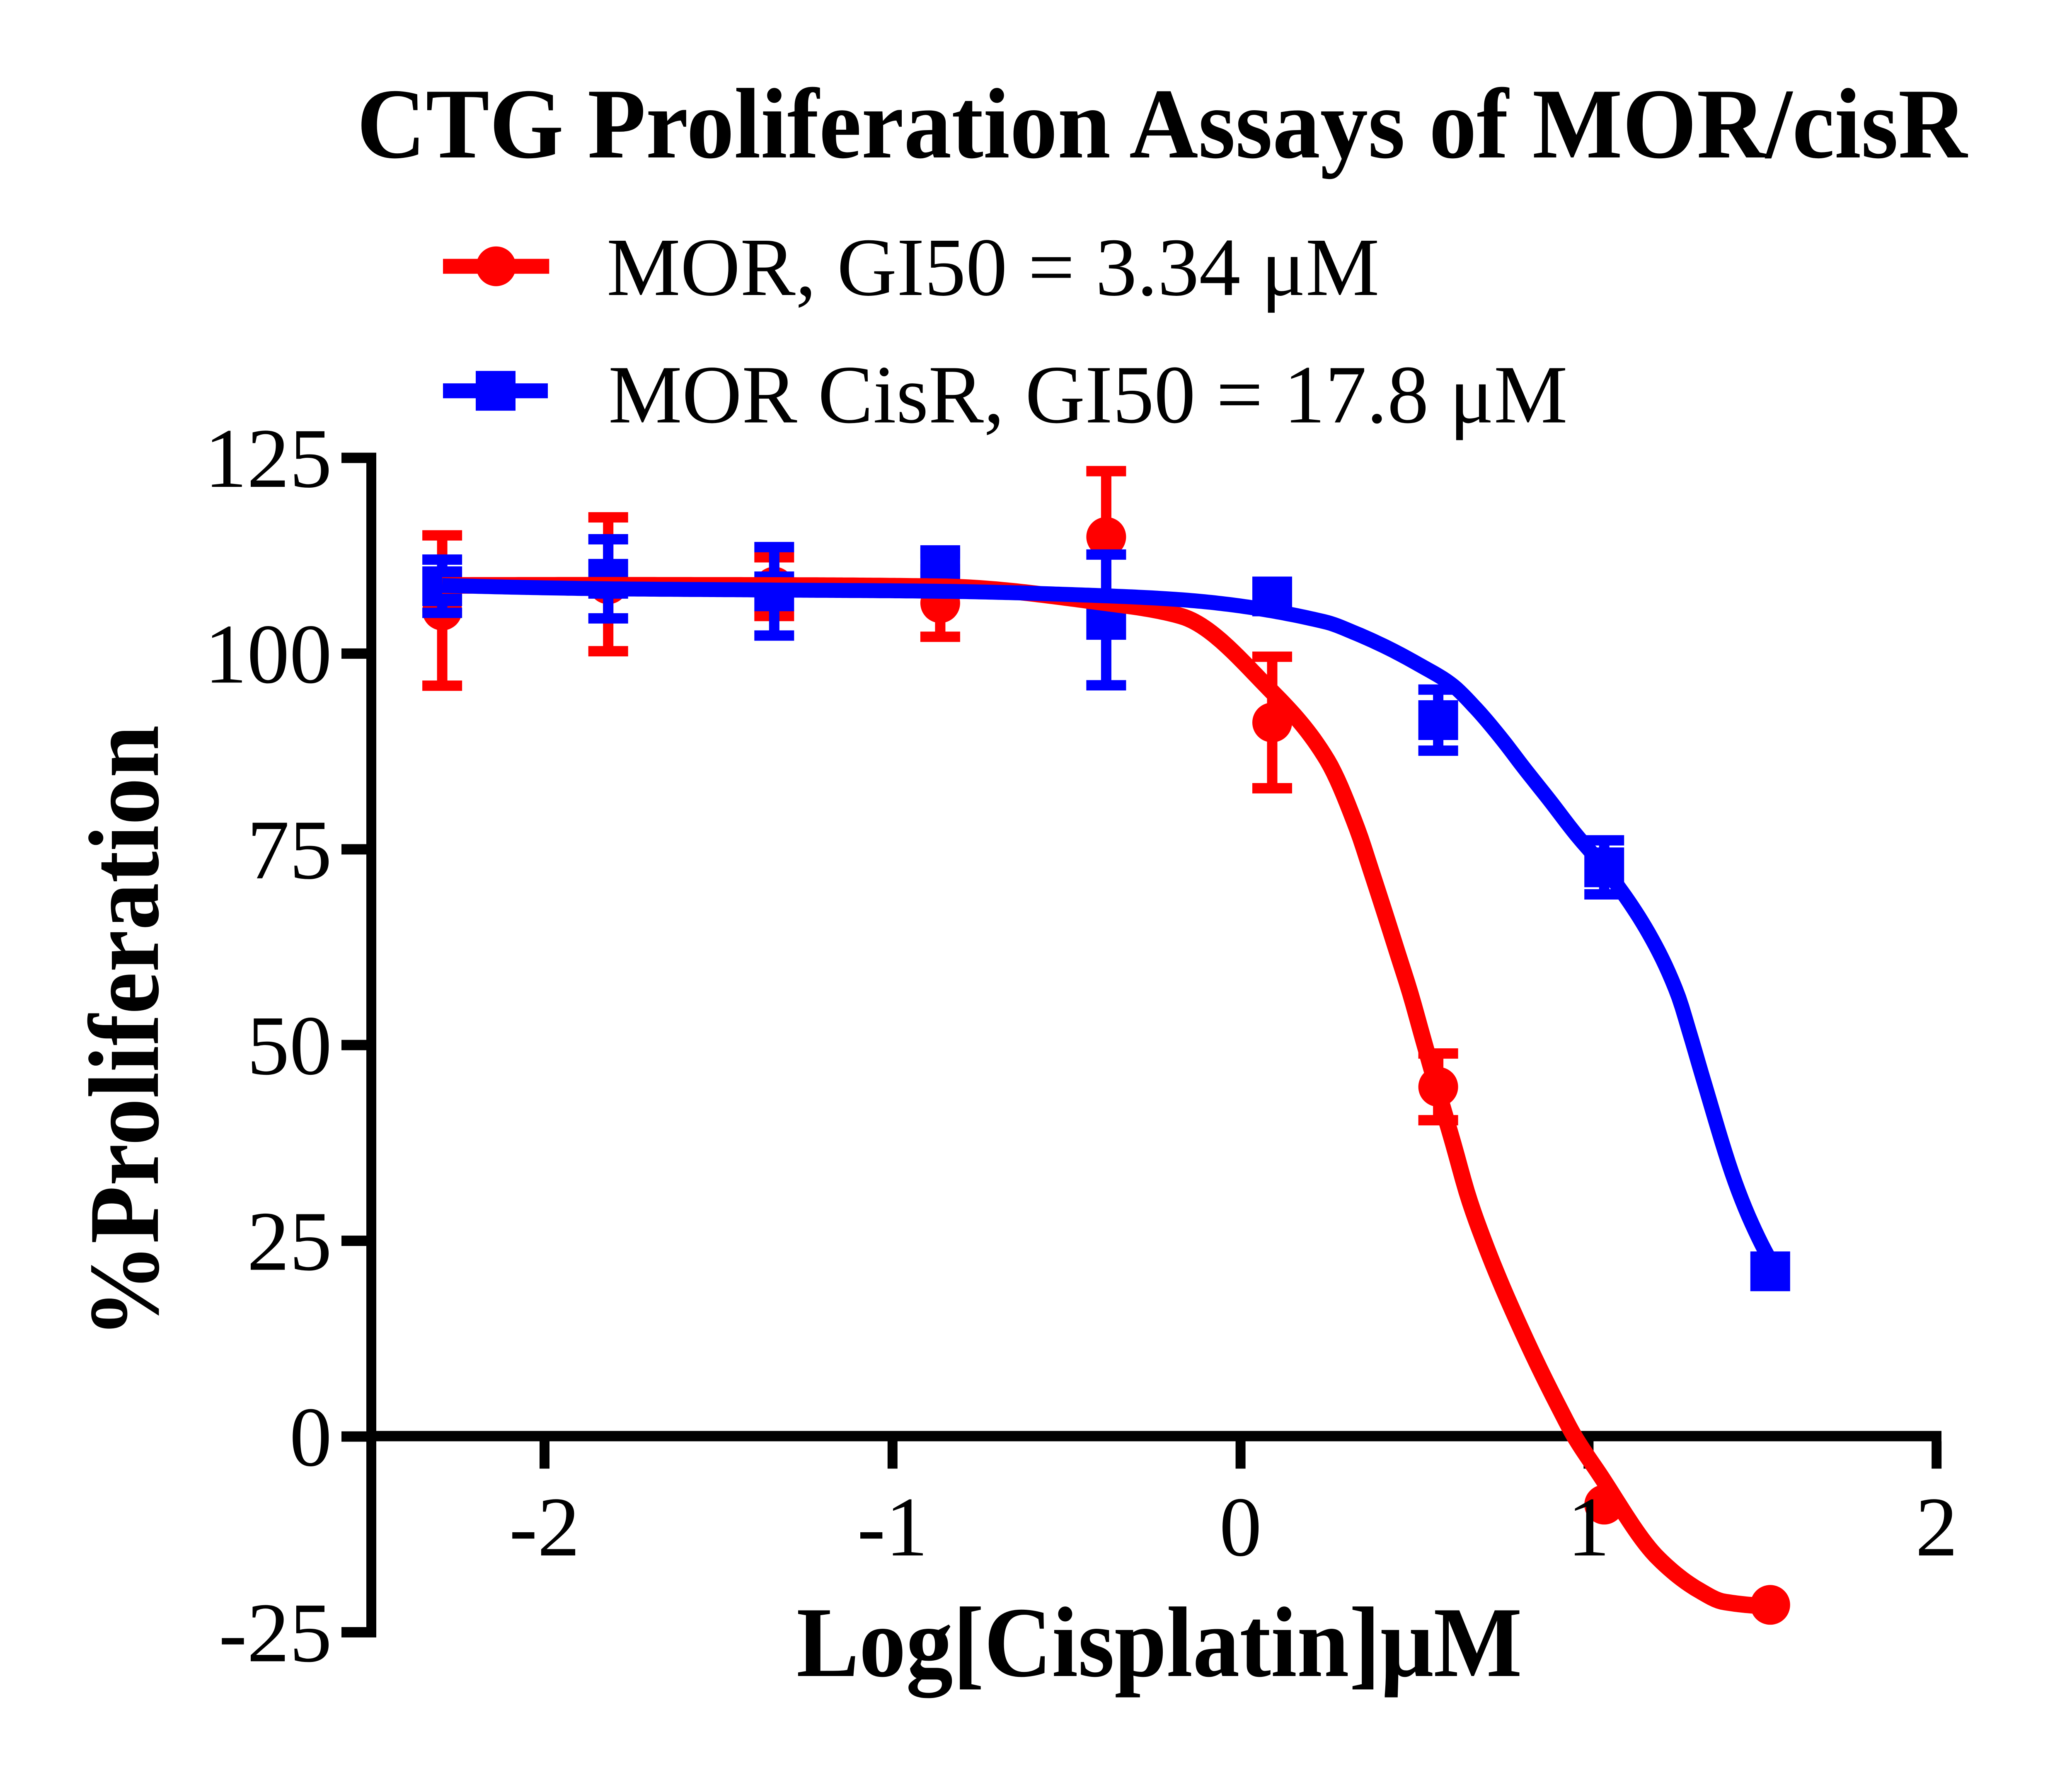  Describe the element at coordinates (1162, 123) in the screenshot. I see `svg-text:CTG Proliferation Assays of MO: CTG Proliferation Assays of MOR/cisR` at that location.